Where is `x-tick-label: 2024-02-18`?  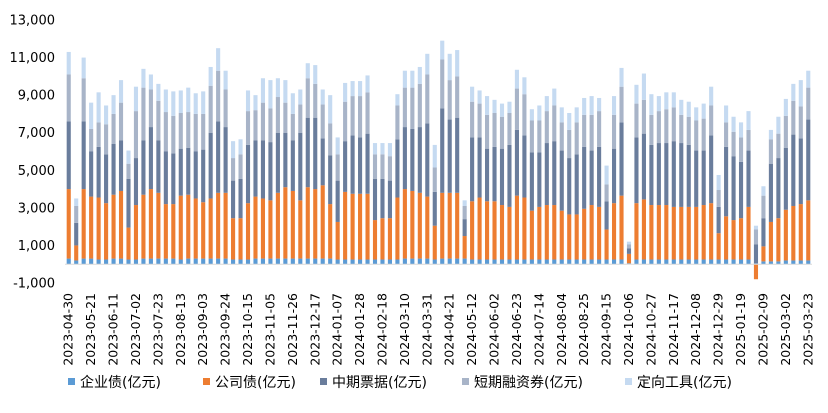
x-tick-label: 2024-02-18 is located at coordinates (381, 329).